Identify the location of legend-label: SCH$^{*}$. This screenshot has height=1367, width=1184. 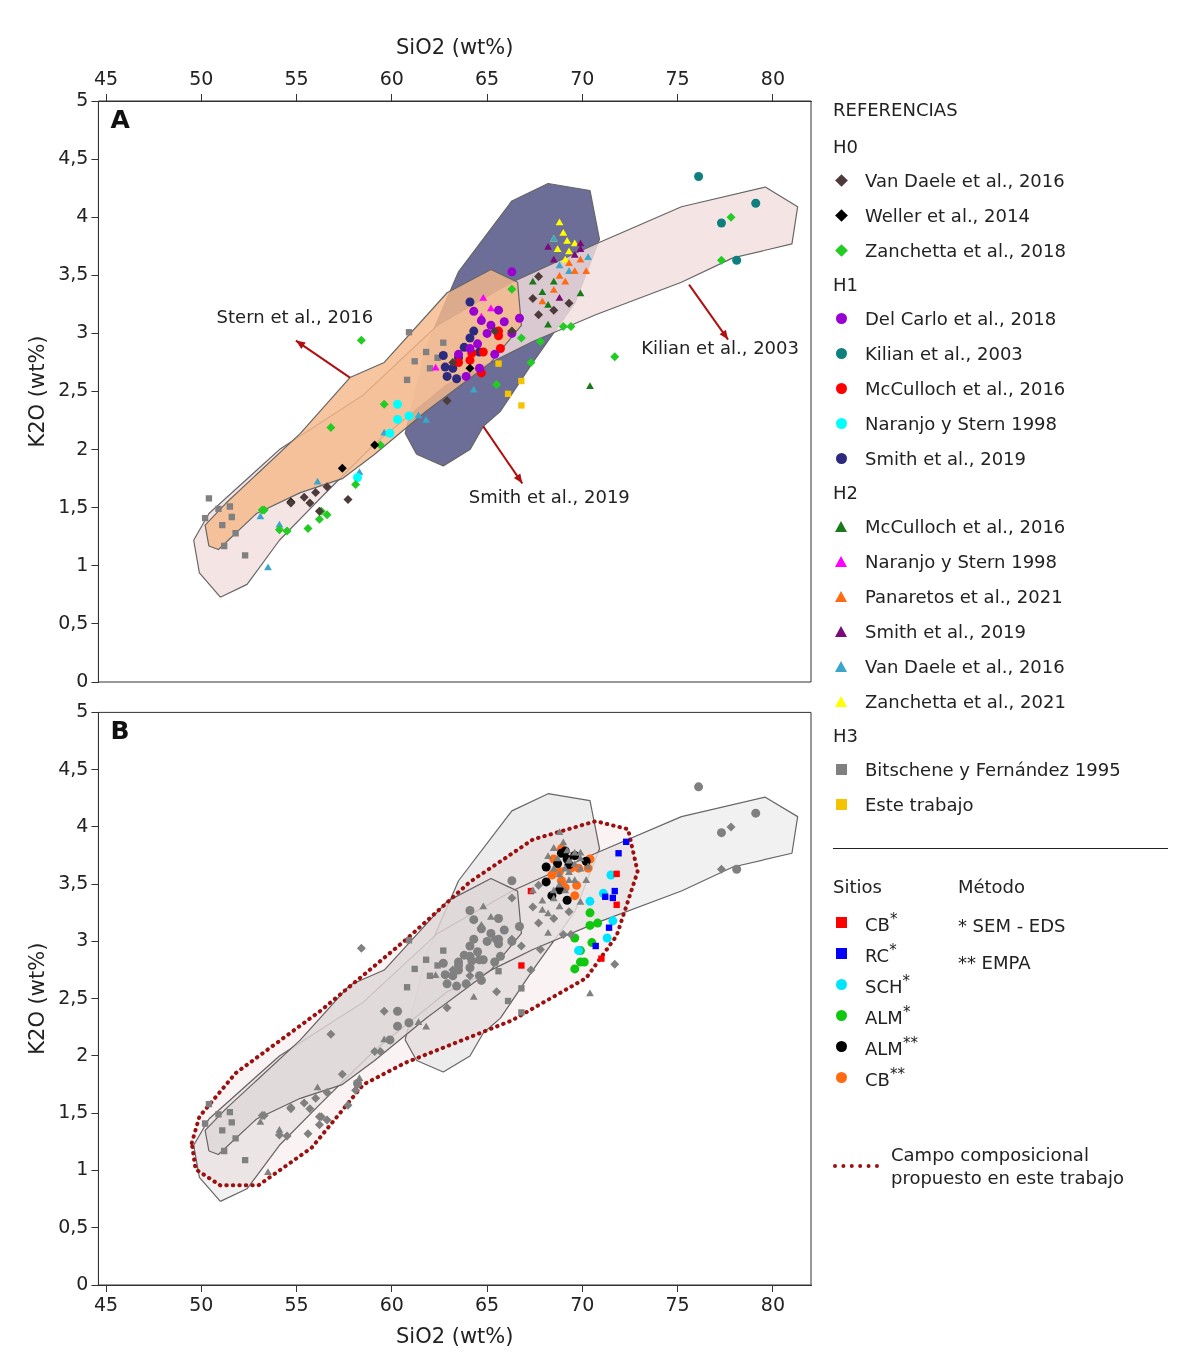
(888, 984).